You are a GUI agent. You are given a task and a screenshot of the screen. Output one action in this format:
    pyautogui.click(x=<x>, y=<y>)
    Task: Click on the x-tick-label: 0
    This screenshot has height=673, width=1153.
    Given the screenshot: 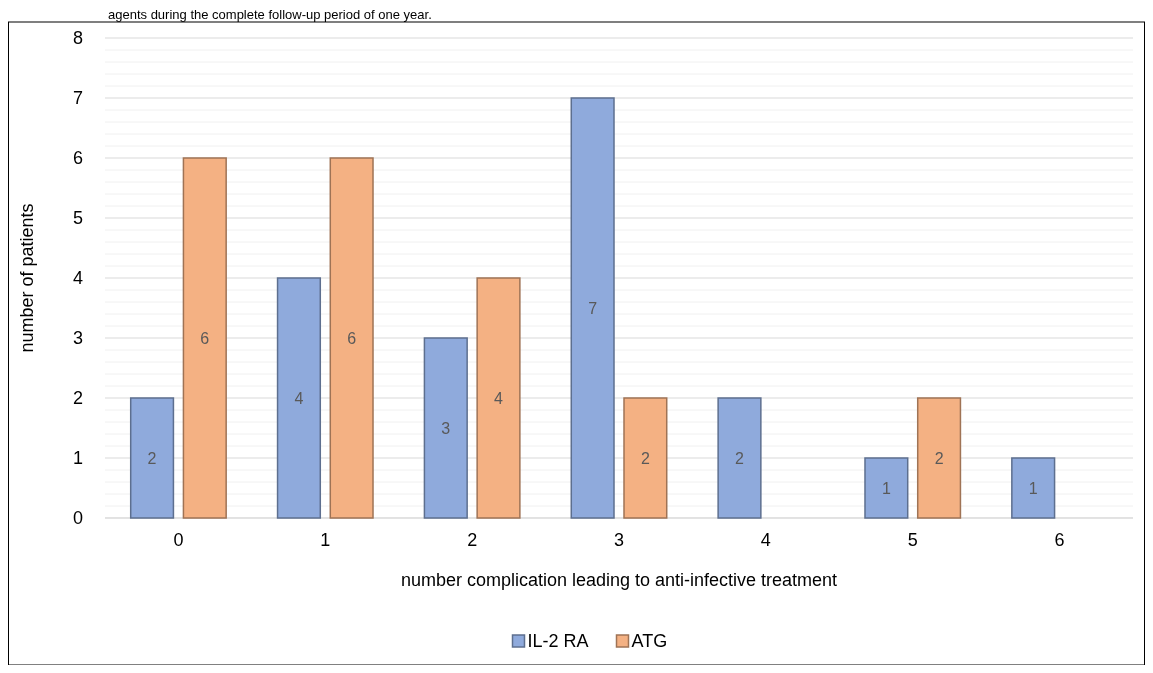 What is the action you would take?
    pyautogui.click(x=178, y=540)
    